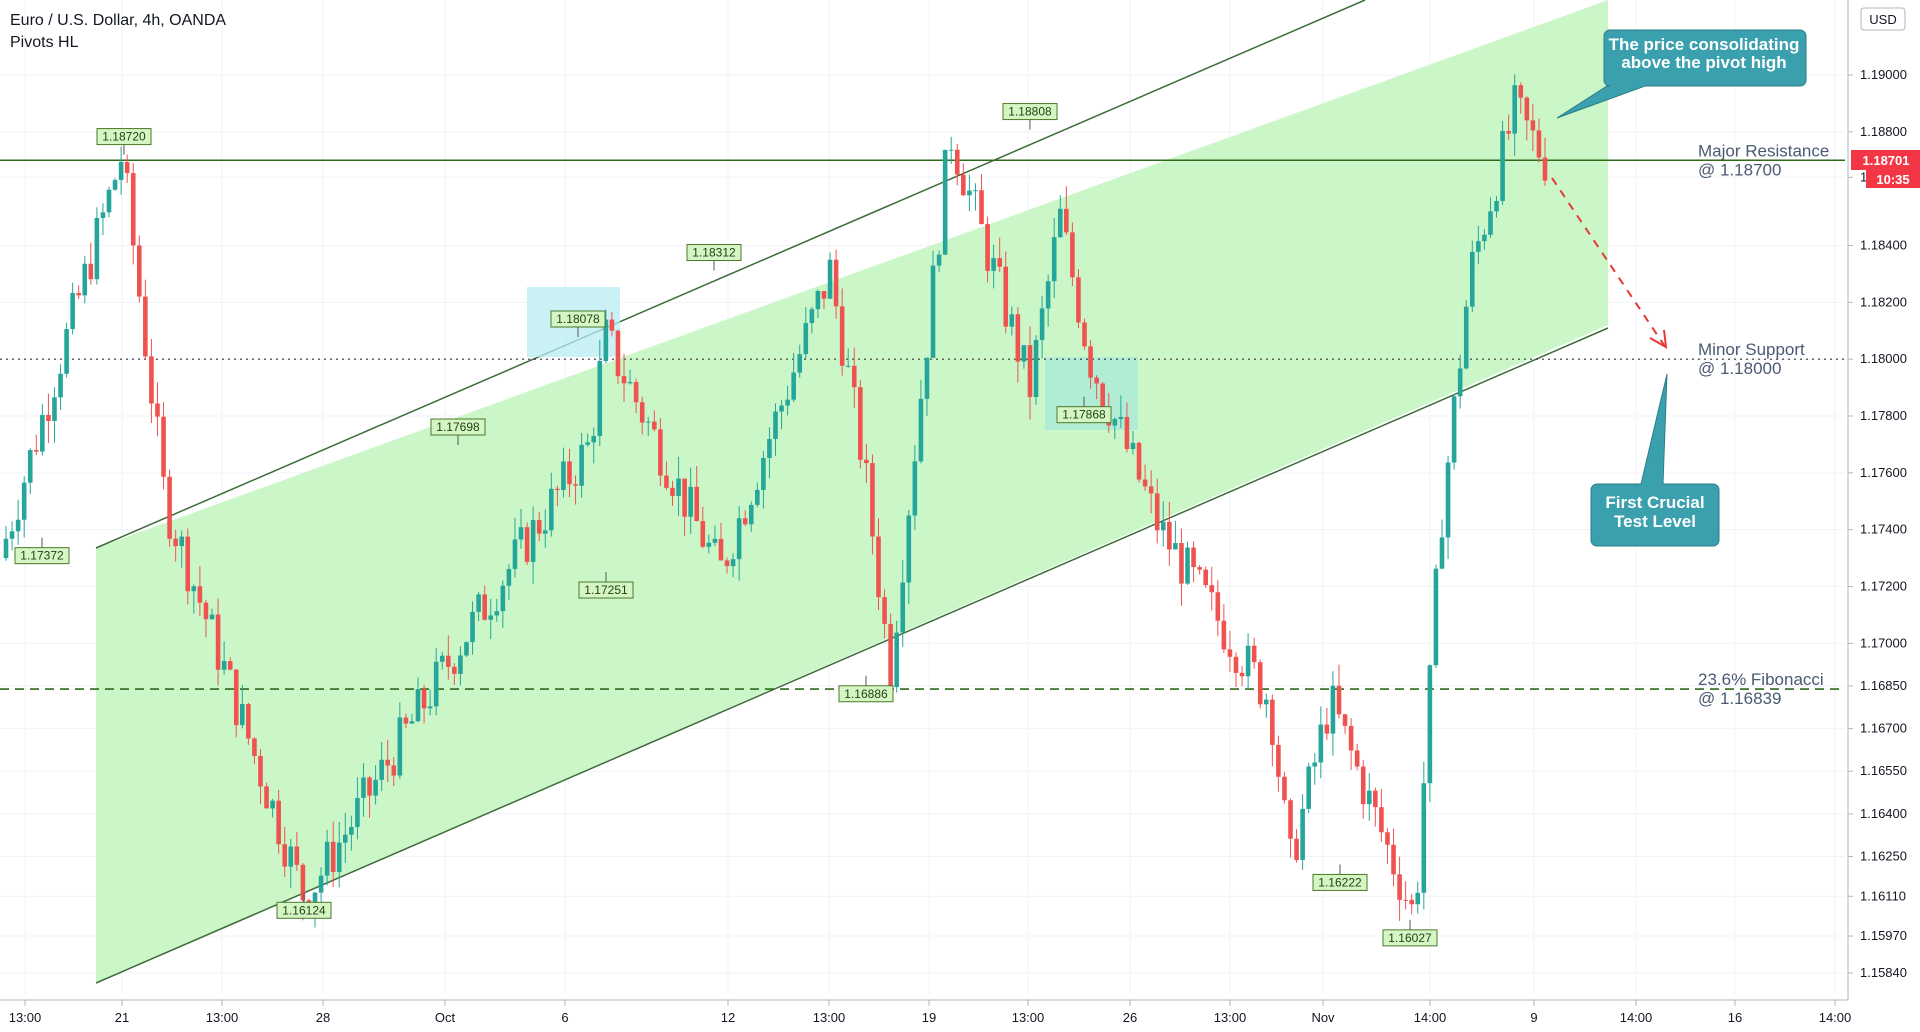 The height and width of the screenshot is (1032, 1920). What do you see at coordinates (1883, 972) in the screenshot?
I see `price-tick-label: 1.15840` at bounding box center [1883, 972].